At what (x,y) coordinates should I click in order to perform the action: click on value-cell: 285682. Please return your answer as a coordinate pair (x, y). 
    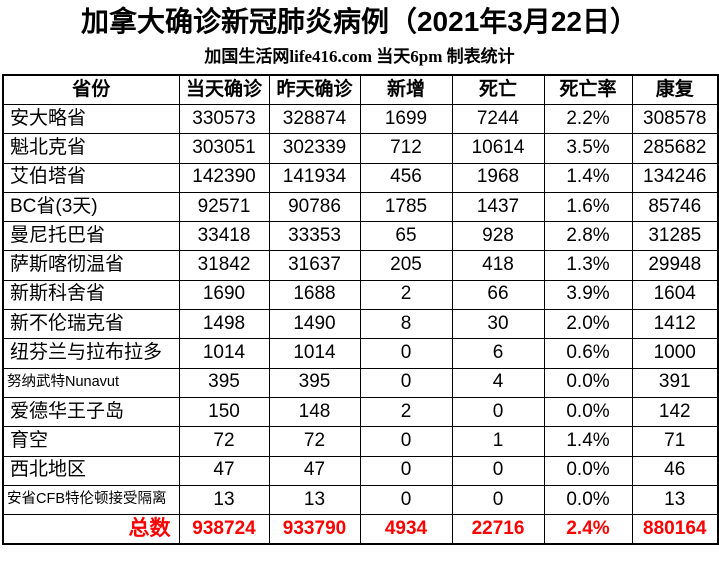
    Looking at the image, I should click on (675, 148).